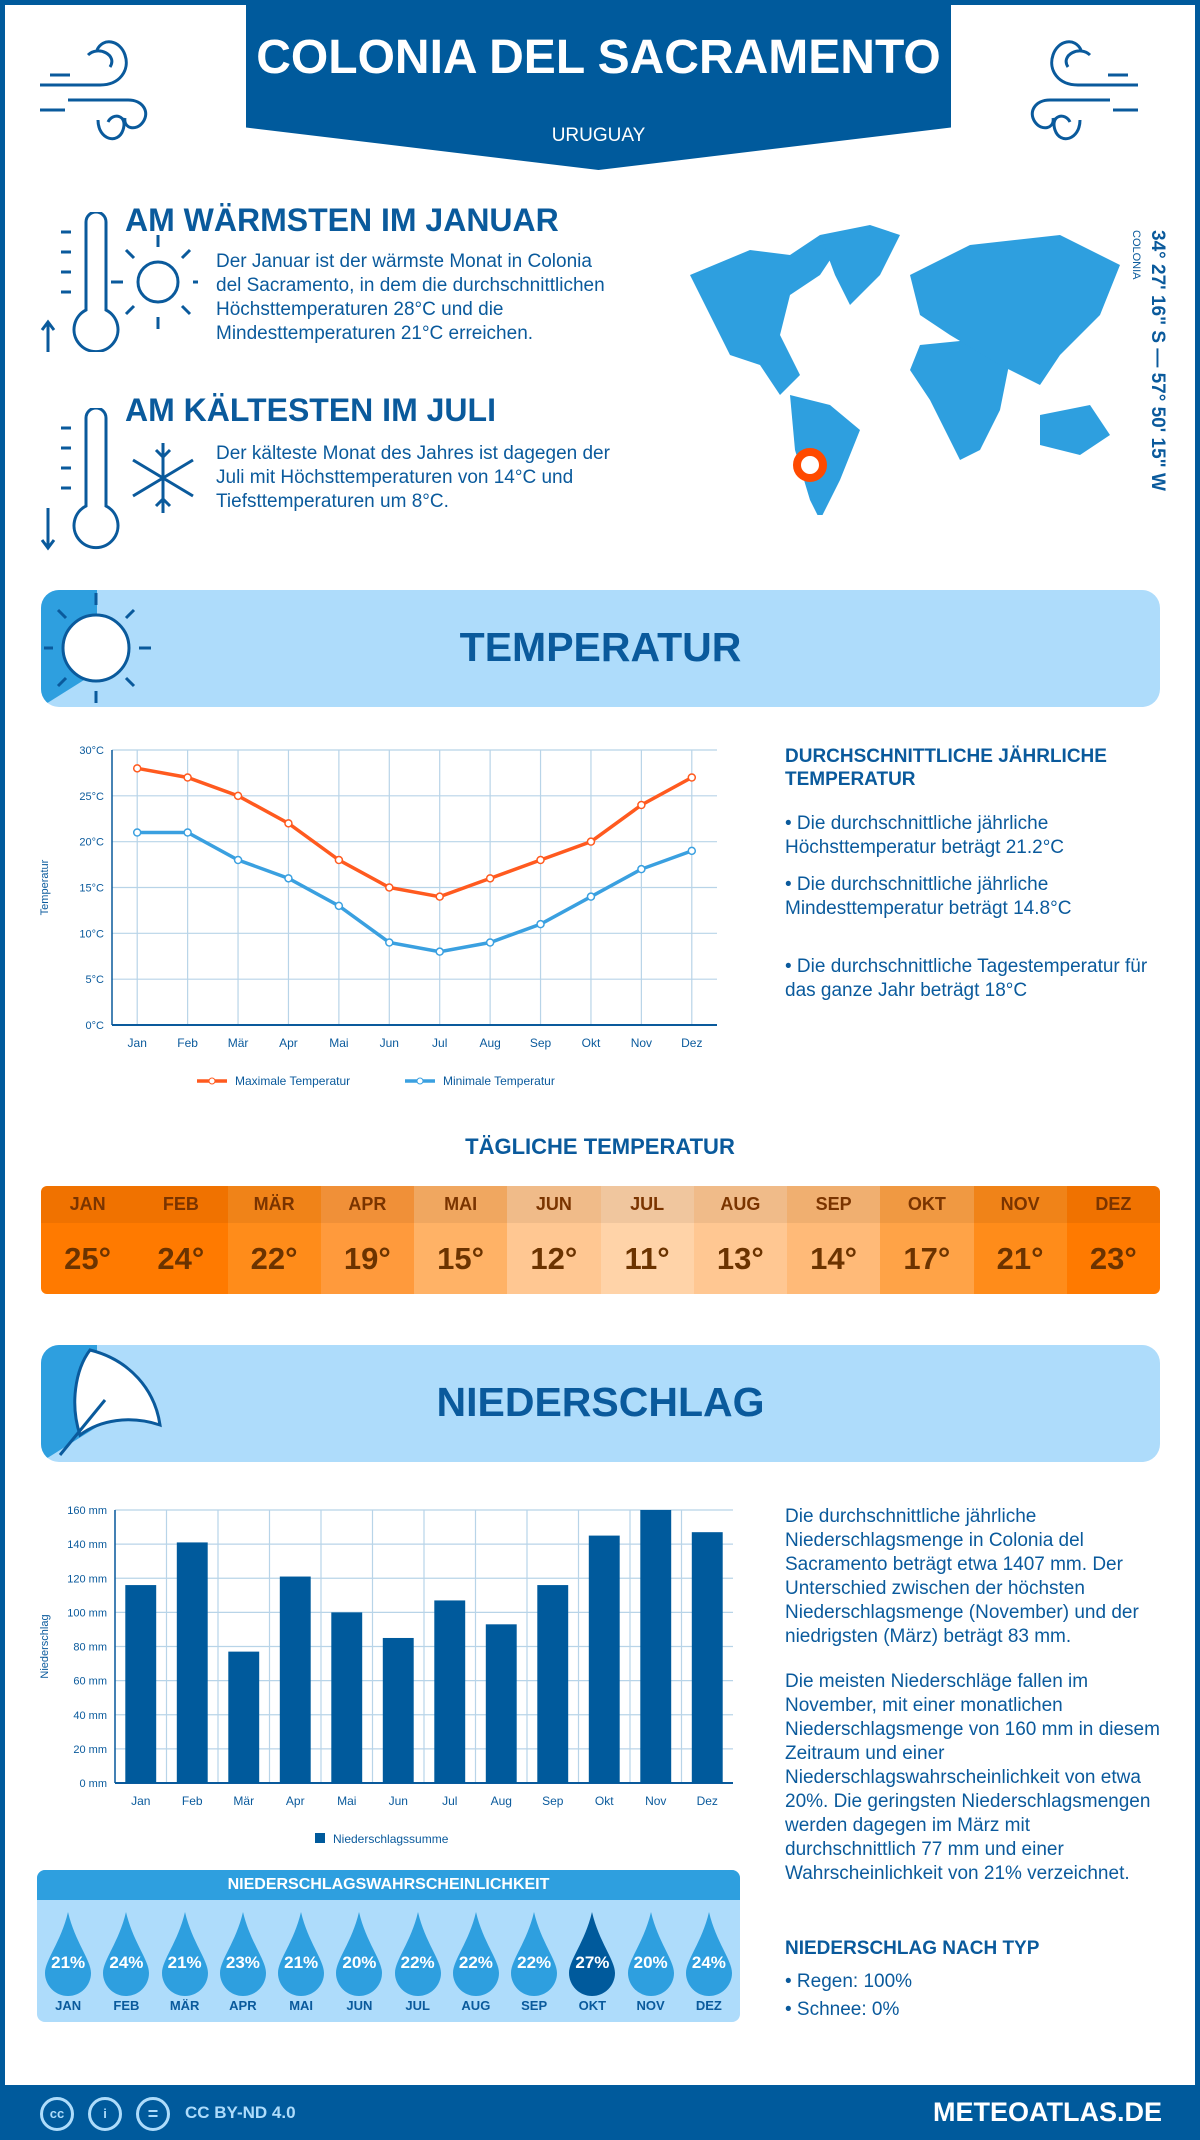 This screenshot has width=1200, height=2140. I want to click on probability-drop: 21% MAI, so click(301, 1960).